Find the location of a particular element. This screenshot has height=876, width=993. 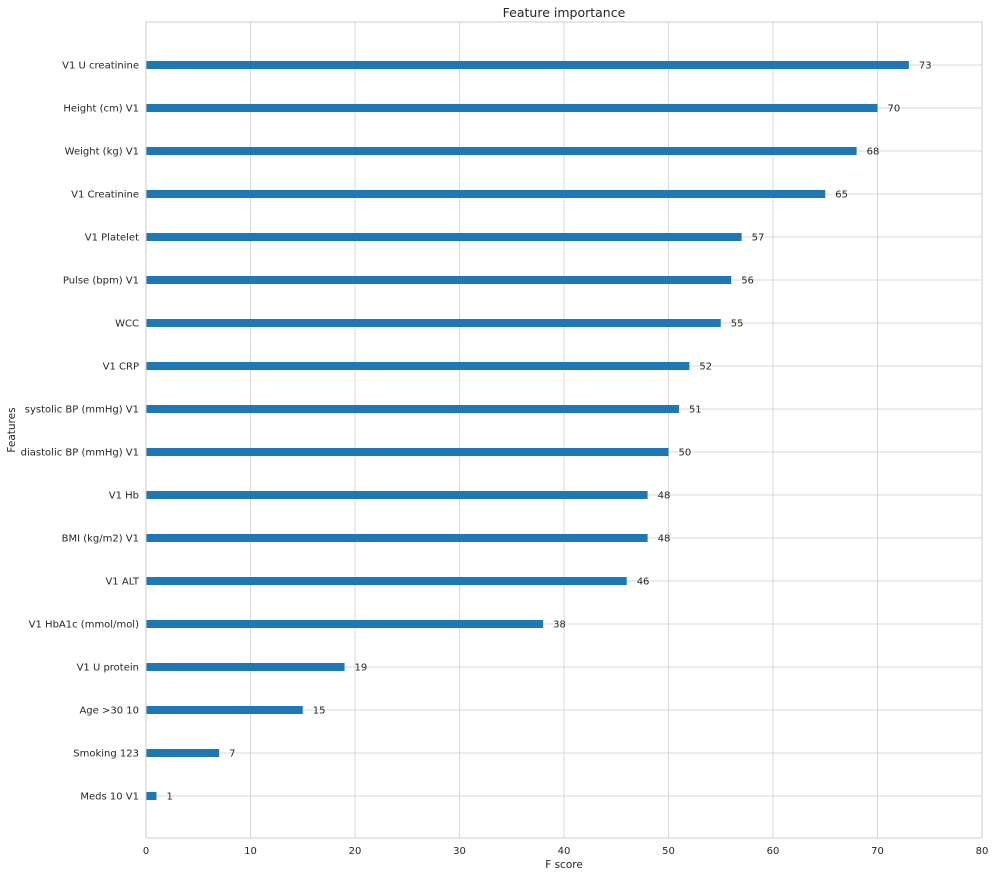

x-tick-label: 30 is located at coordinates (459, 851).